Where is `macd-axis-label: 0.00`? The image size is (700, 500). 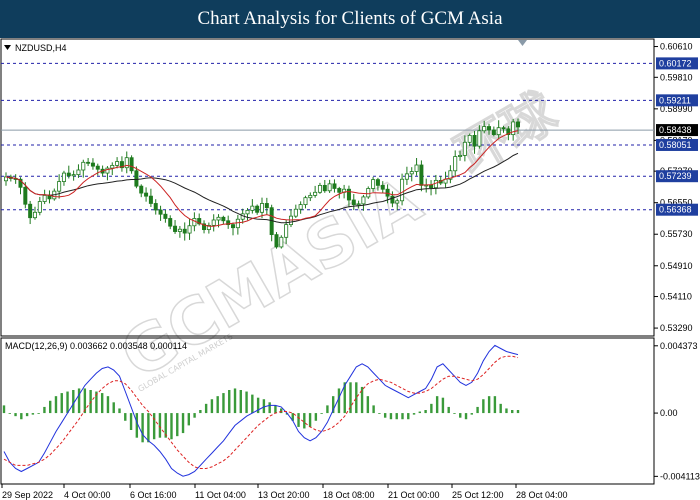
macd-axis-label: 0.00 is located at coordinates (669, 413).